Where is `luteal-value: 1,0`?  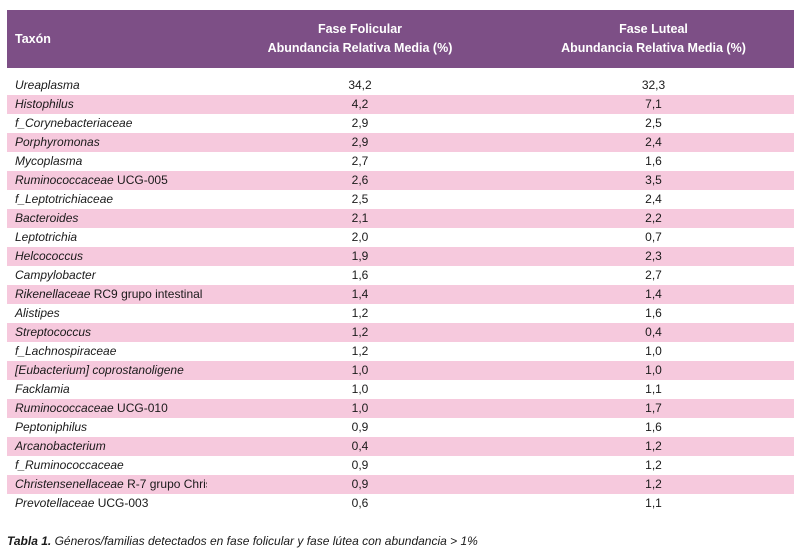 luteal-value: 1,0 is located at coordinates (653, 370).